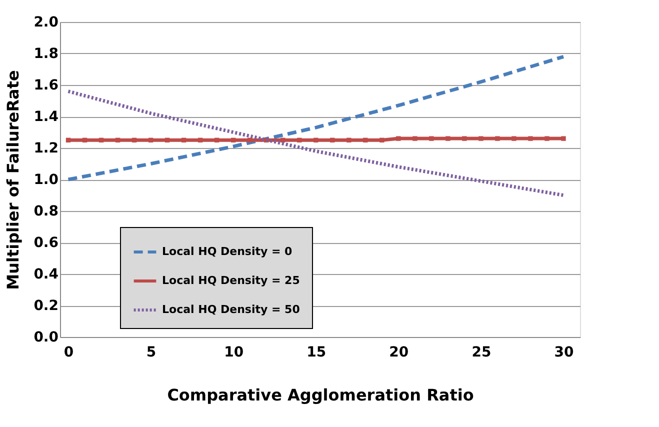 The image size is (659, 427). I want to click on y-tick-label: 0.2, so click(46, 306).